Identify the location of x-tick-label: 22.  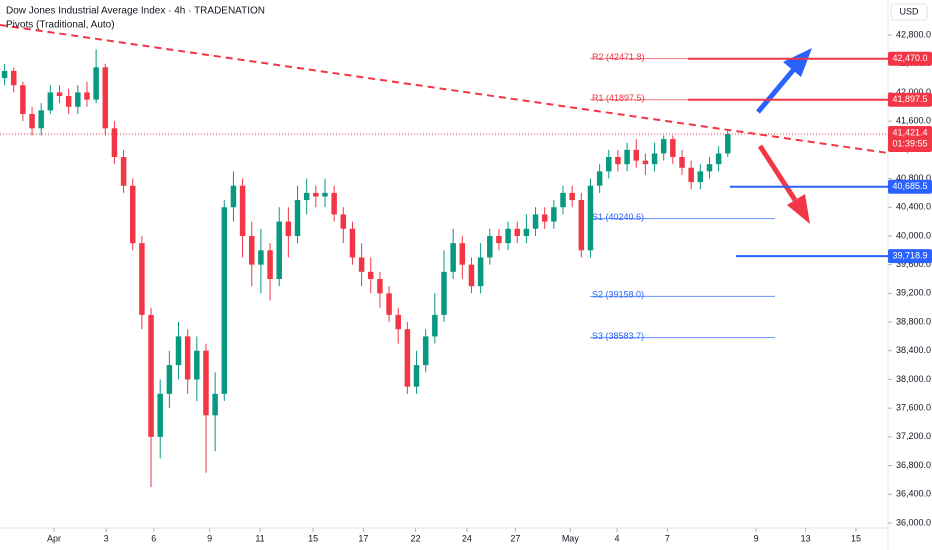
(416, 538).